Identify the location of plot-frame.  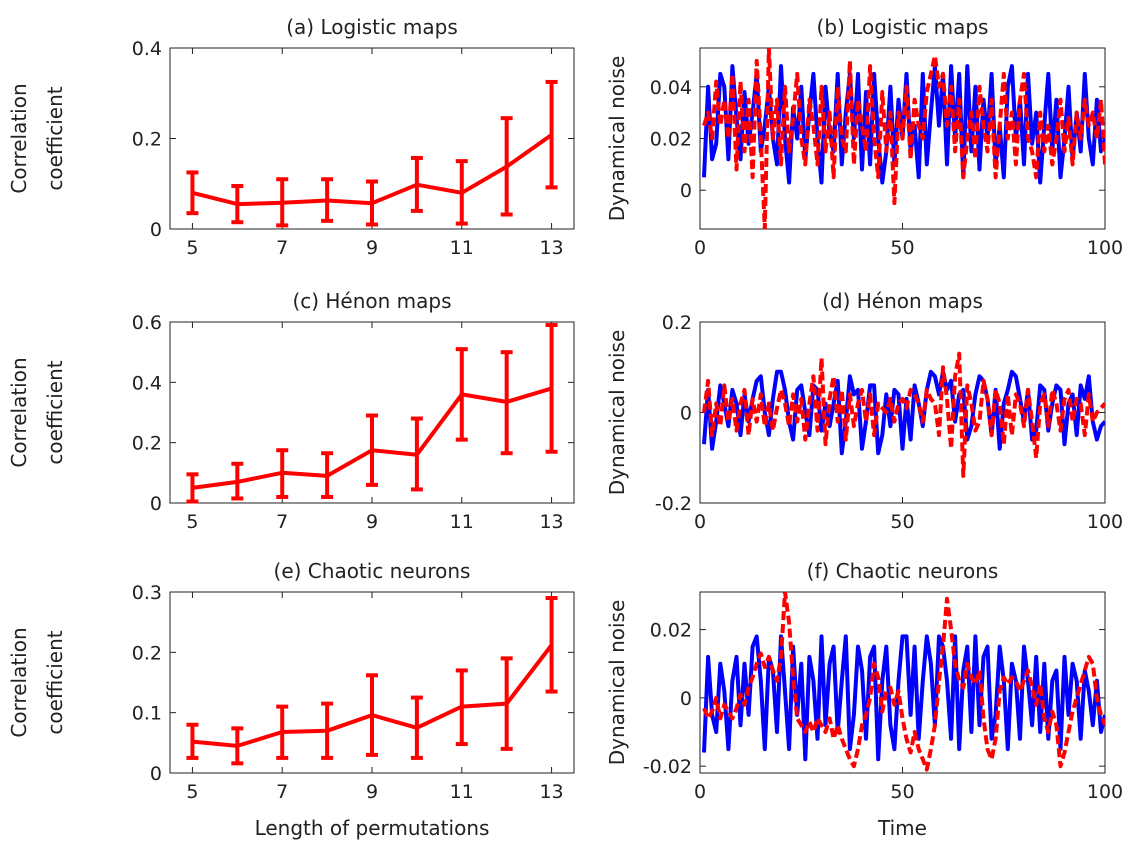
(902, 412).